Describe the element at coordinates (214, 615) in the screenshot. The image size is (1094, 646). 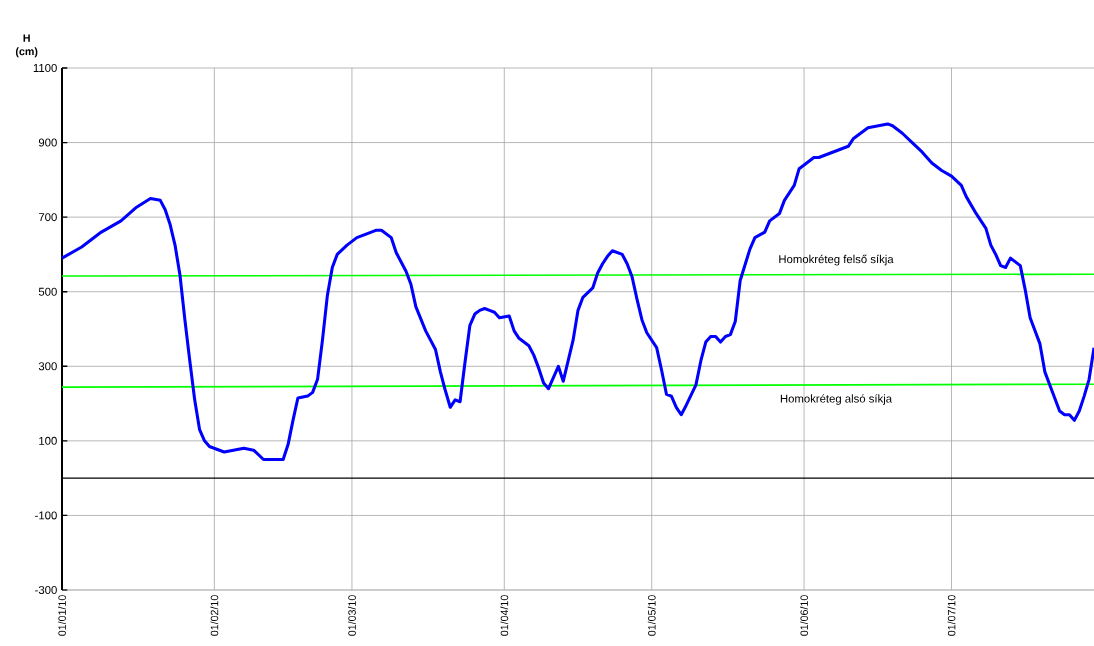
I see `x-tick-label: 01/02/10` at that location.